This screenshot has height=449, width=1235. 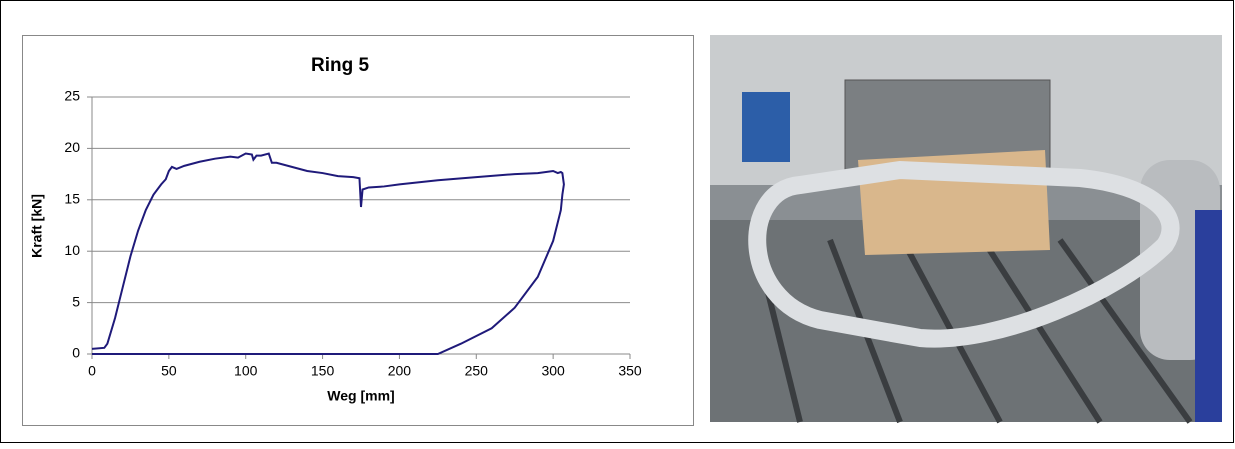 What do you see at coordinates (72, 147) in the screenshot?
I see `y-tick-label: 20` at bounding box center [72, 147].